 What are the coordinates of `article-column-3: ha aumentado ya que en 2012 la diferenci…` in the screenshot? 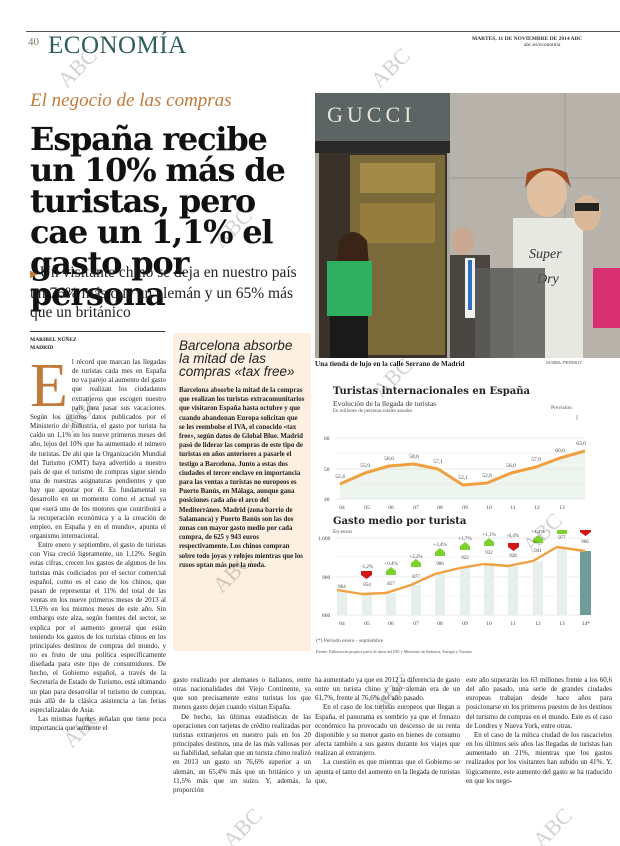 It's located at (387, 731).